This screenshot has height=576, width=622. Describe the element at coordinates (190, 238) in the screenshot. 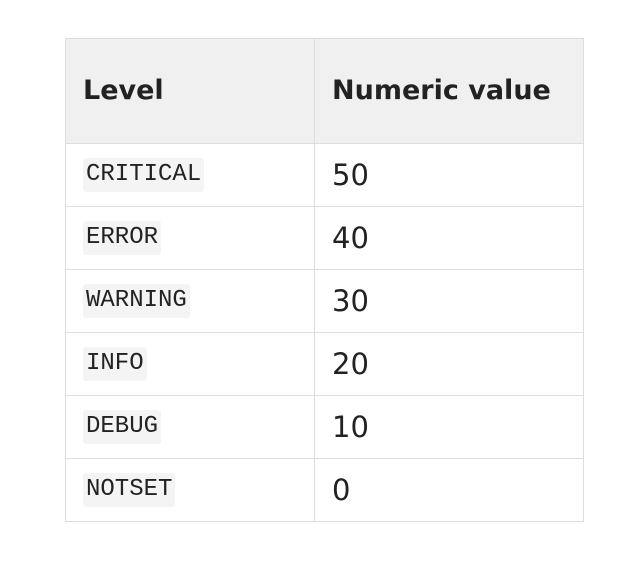

I see `level-cell: ERROR` at that location.